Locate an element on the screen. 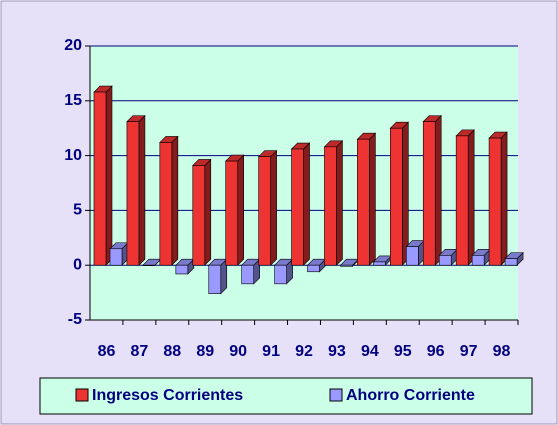 The height and width of the screenshot is (425, 558). y-tick-label: 0 is located at coordinates (77, 264).